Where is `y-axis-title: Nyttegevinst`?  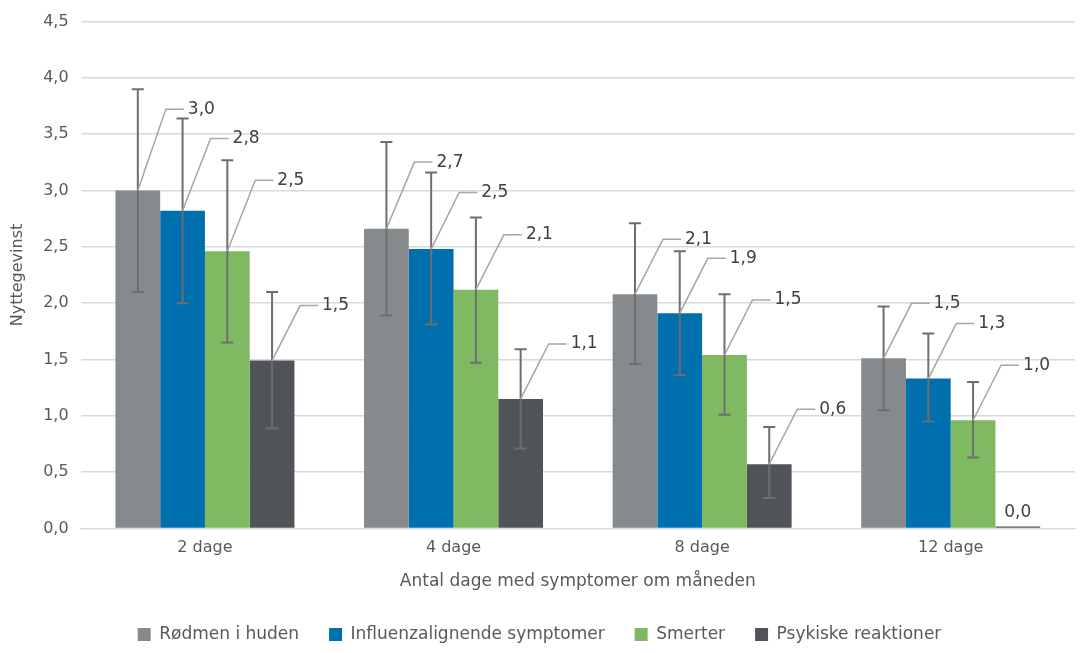
y-axis-title: Nyttegevinst is located at coordinates (16, 275).